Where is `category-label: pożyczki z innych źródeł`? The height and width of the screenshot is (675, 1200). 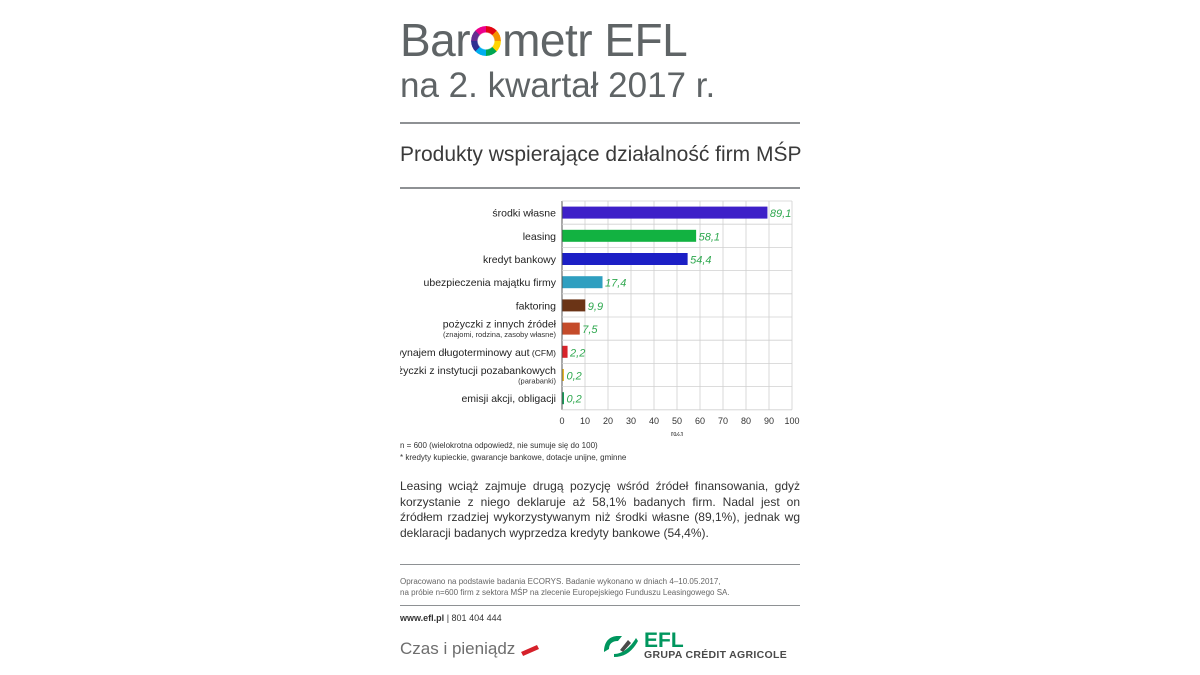
category-label: pożyczki z innych źródeł is located at coordinates (500, 325).